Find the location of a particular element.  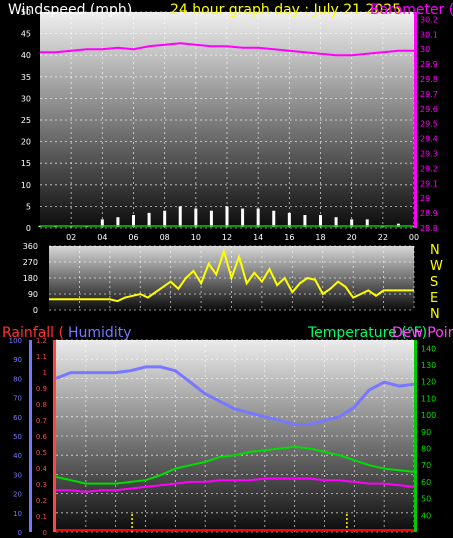

rain-y-tick-label: 0.3 is located at coordinates (41, 485).